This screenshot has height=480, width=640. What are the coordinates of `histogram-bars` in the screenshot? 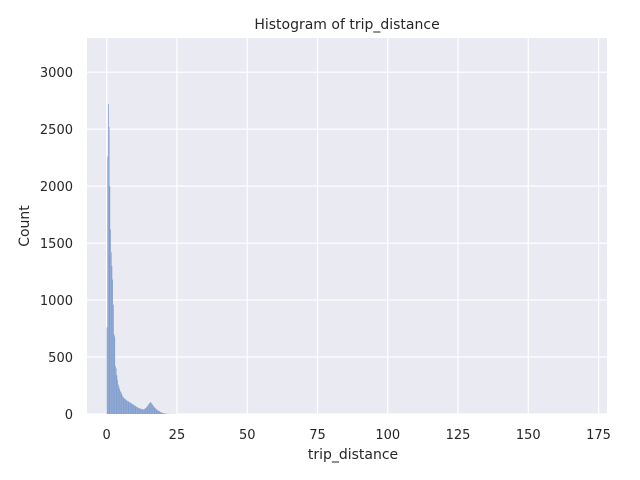 It's located at (141, 259).